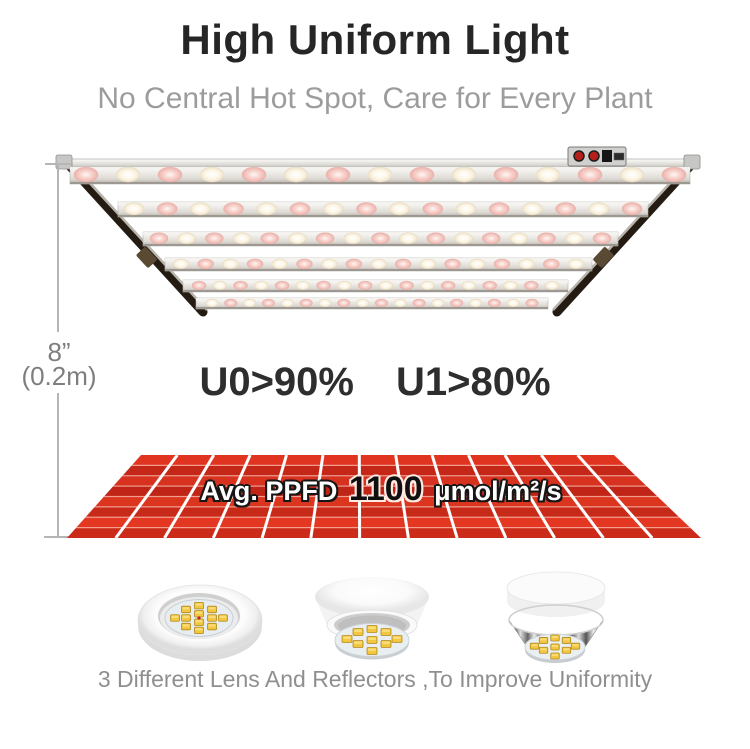 The height and width of the screenshot is (749, 750). I want to click on dimension-label-meters: (0.2m), so click(59, 376).